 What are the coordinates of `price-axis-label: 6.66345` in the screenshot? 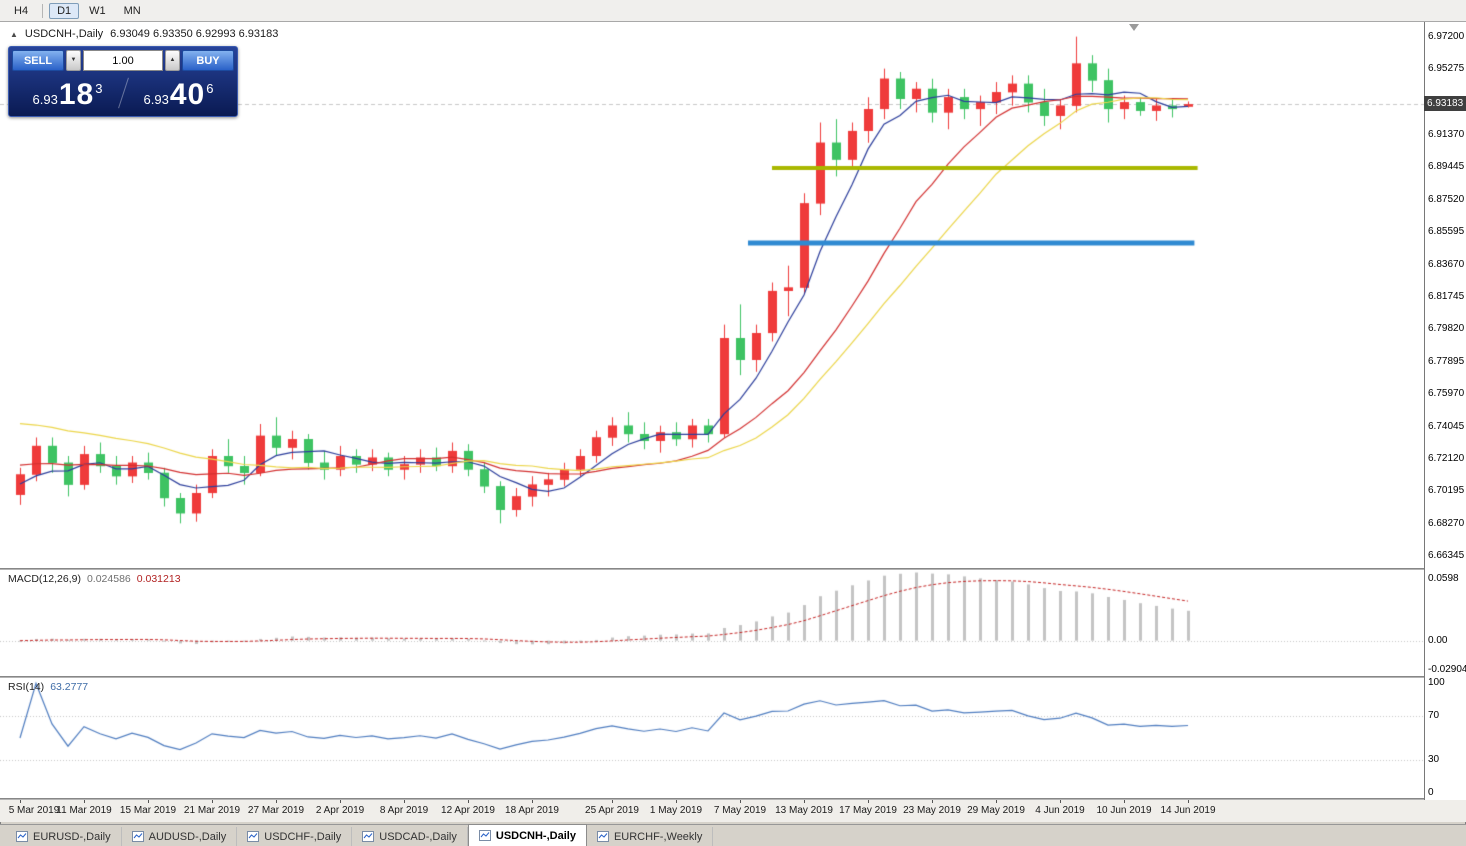 It's located at (1446, 556).